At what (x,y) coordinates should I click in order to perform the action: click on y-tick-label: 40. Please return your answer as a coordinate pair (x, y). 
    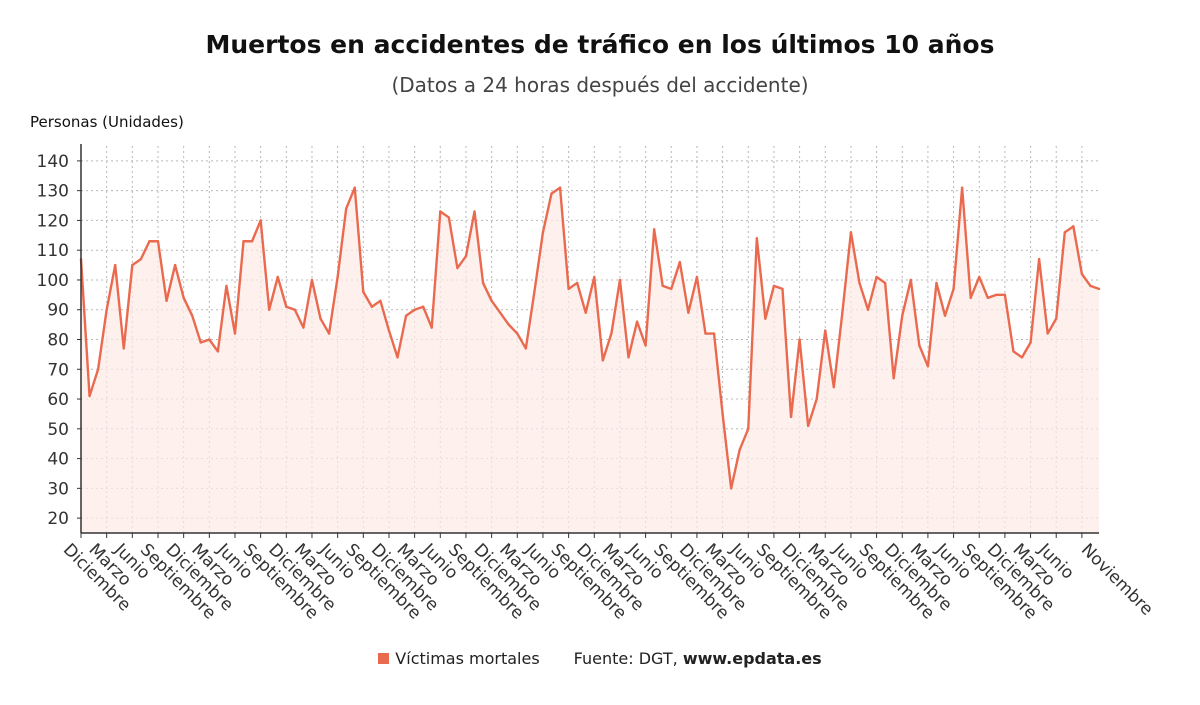
    Looking at the image, I should click on (58, 460).